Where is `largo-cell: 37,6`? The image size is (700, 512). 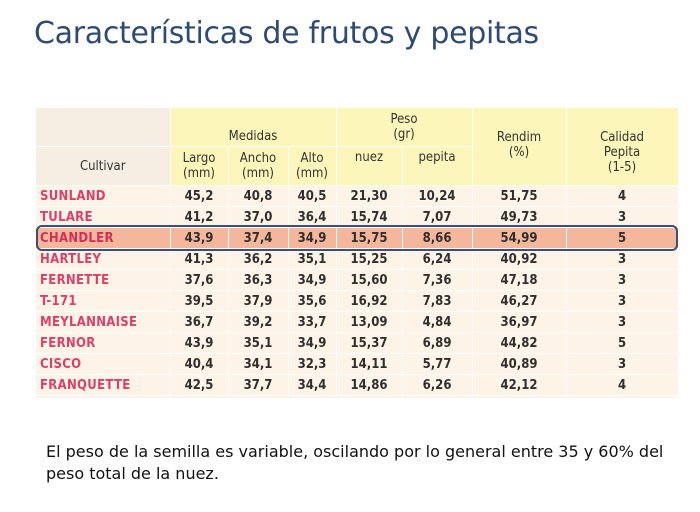 largo-cell: 37,6 is located at coordinates (199, 280).